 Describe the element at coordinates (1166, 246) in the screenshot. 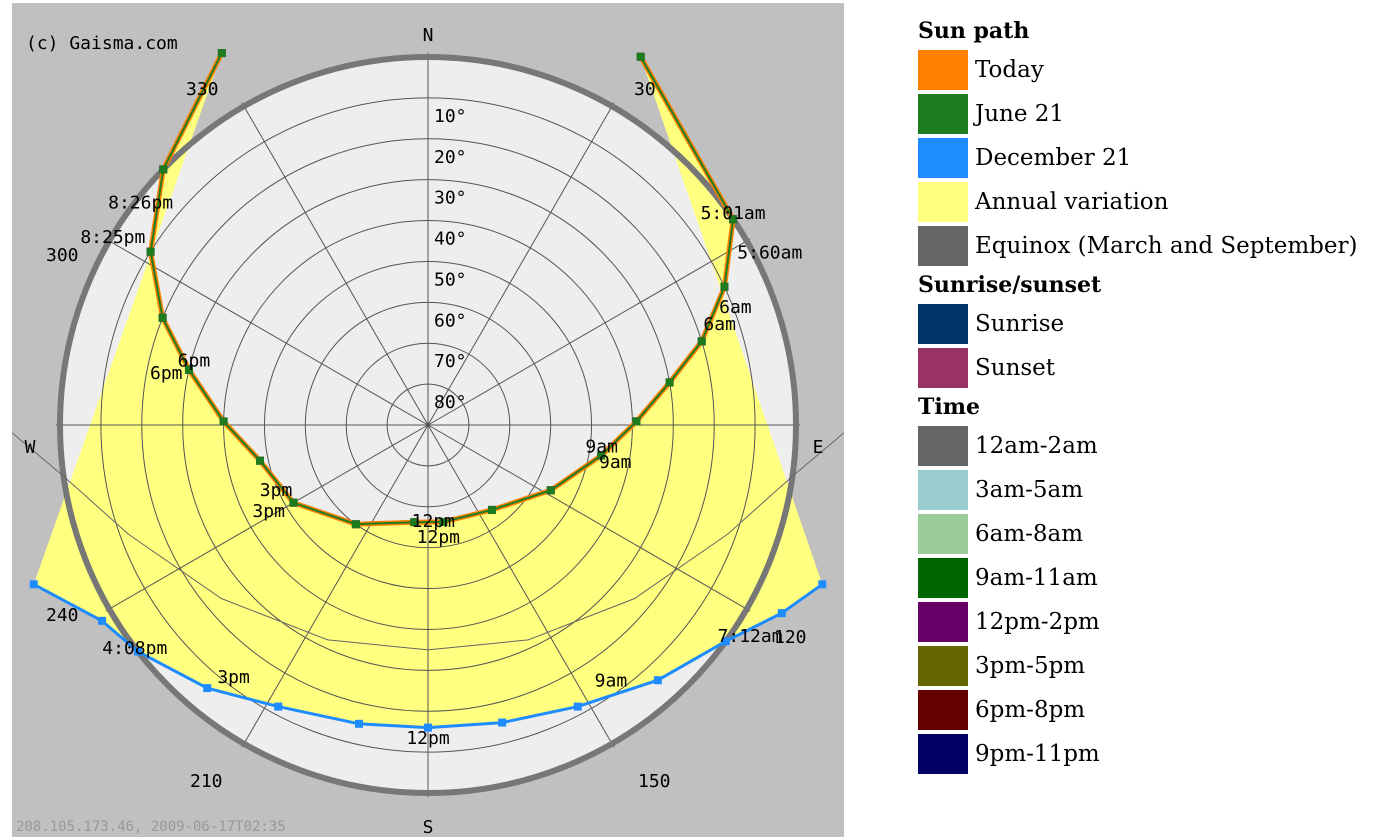

I see `legend-label: Equinox (March and September)` at that location.